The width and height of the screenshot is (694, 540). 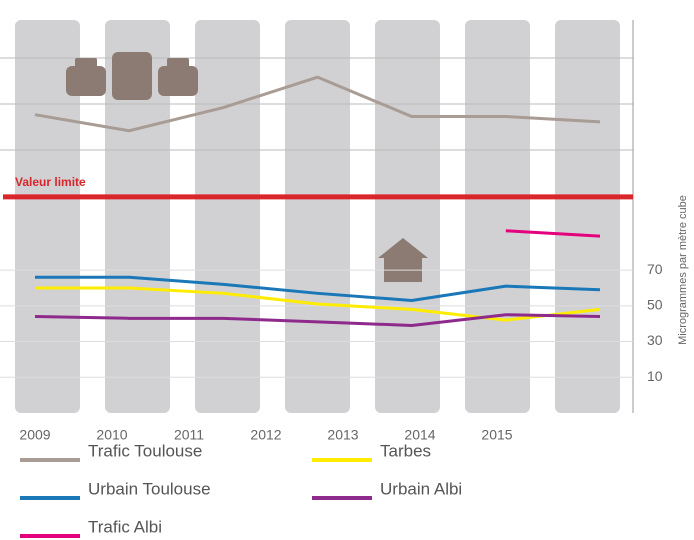 I want to click on y-tick-label: 10, so click(x=655, y=376).